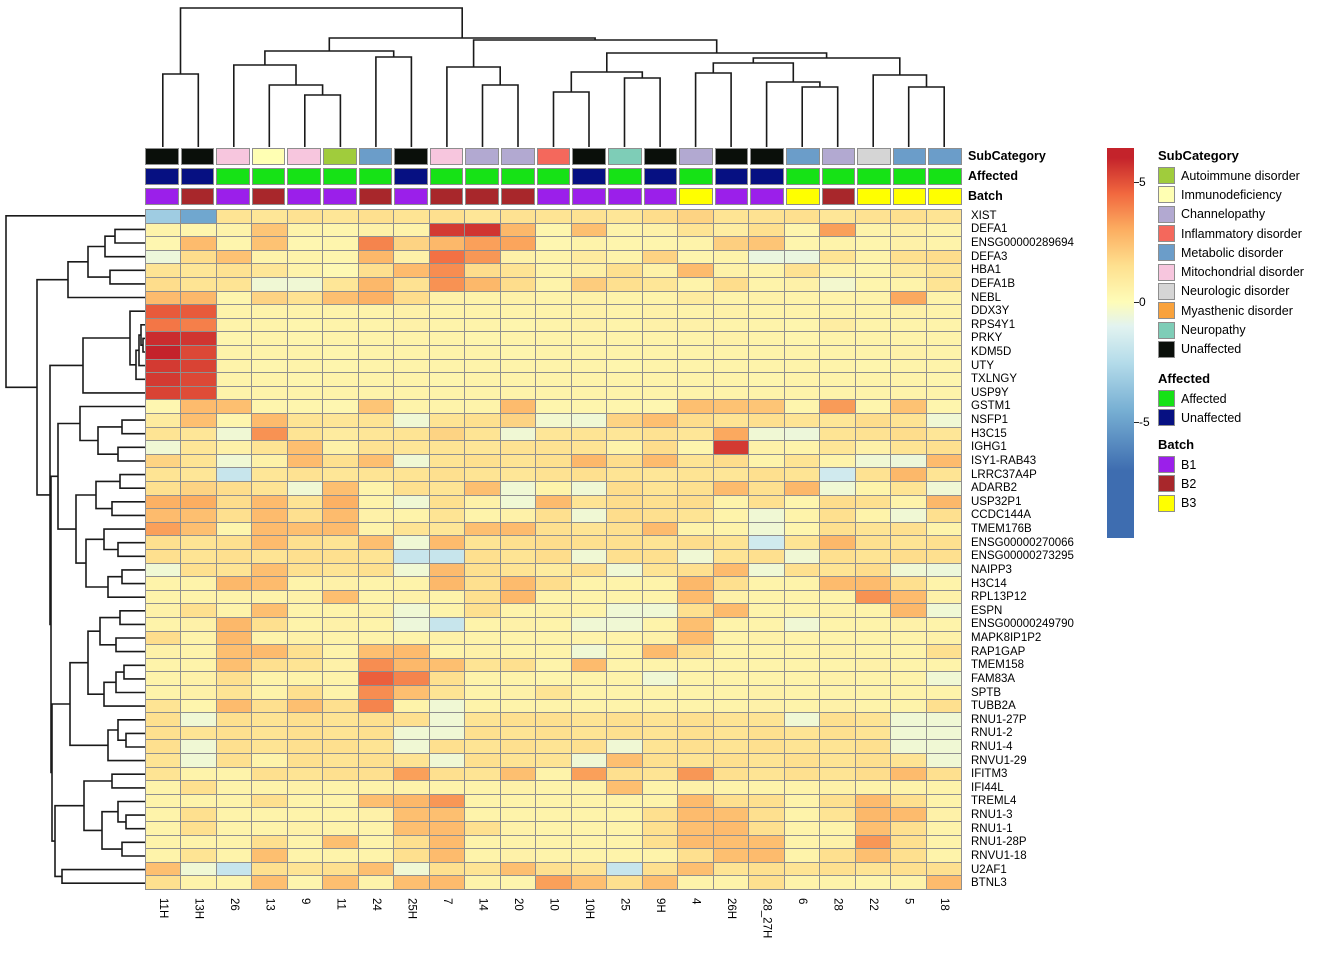 This screenshot has width=1344, height=960. Describe the element at coordinates (986, 297) in the screenshot. I see `row-label: NEBL` at that location.